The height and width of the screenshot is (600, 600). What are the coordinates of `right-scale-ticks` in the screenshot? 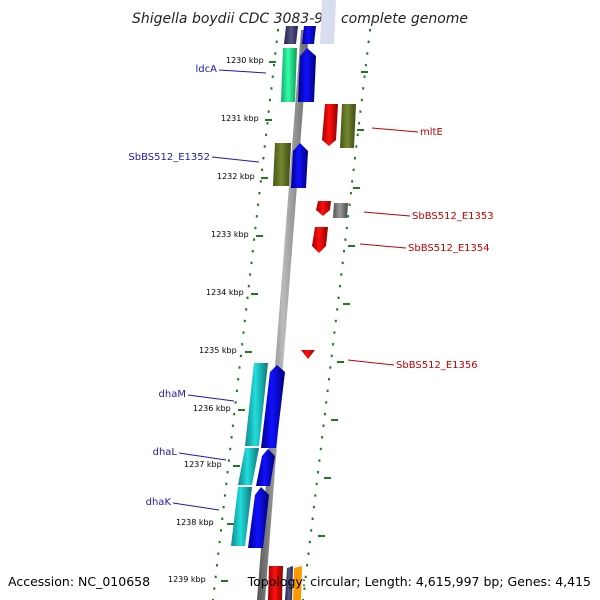 It's located at (343, 304).